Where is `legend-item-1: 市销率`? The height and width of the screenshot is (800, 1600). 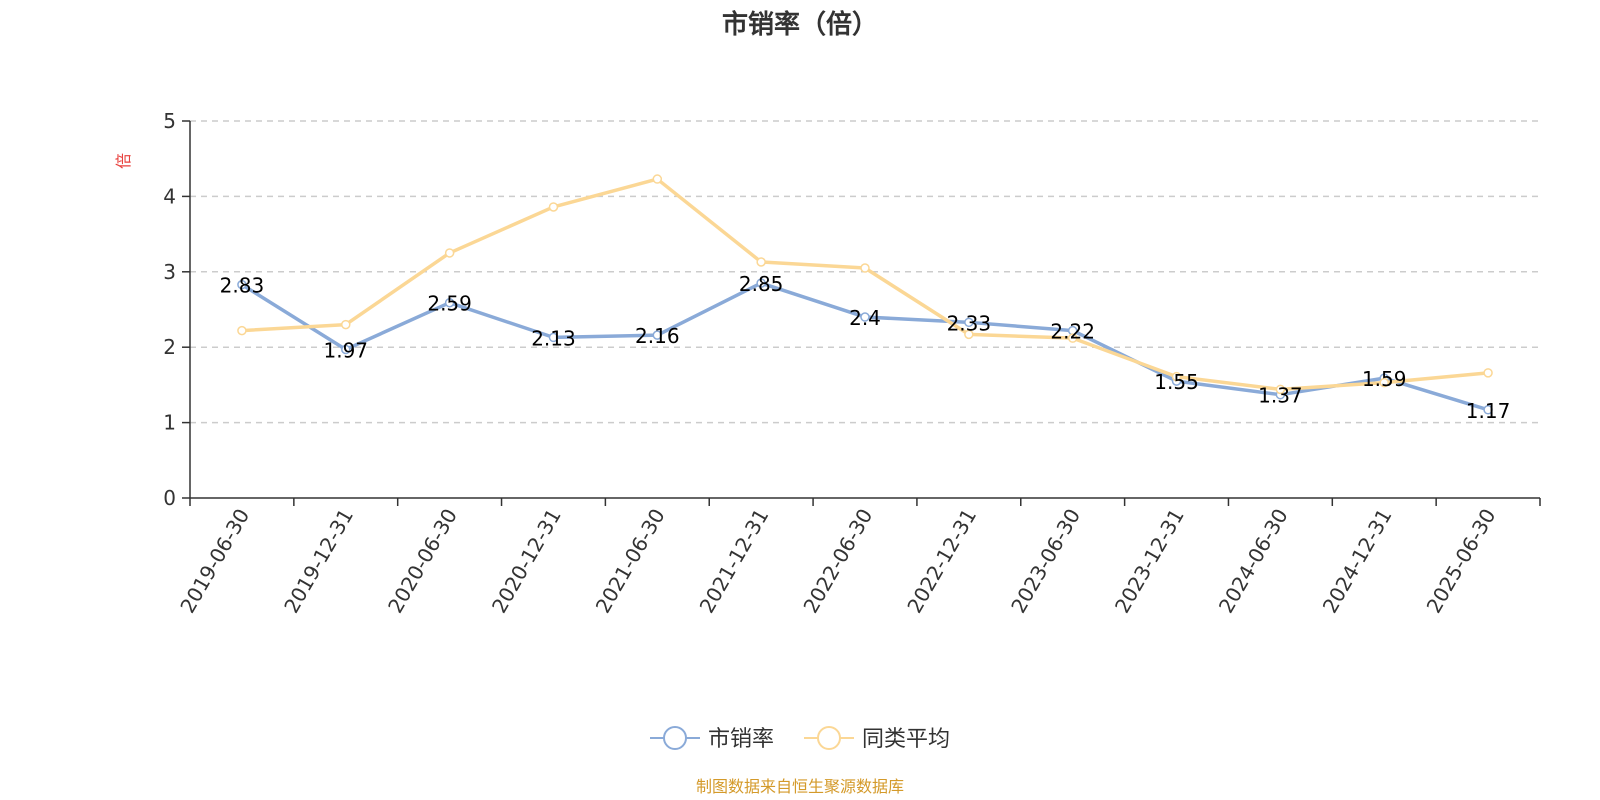 legend-item-1: 市销率 is located at coordinates (712, 739).